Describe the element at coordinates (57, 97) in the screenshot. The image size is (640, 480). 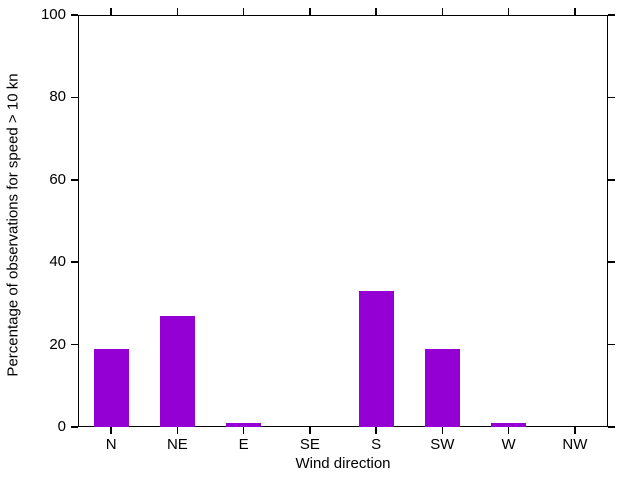
I see `y-tick-label: 80` at that location.